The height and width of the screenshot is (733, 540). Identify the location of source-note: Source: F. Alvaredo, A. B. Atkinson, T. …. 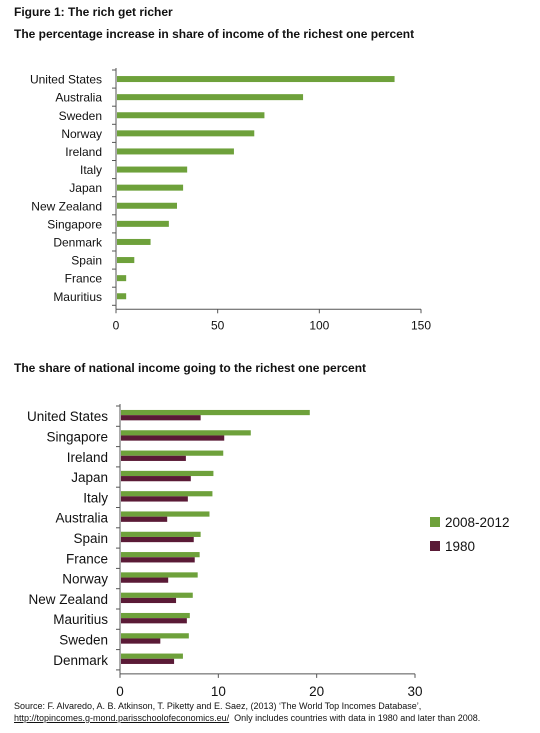
(274, 712).